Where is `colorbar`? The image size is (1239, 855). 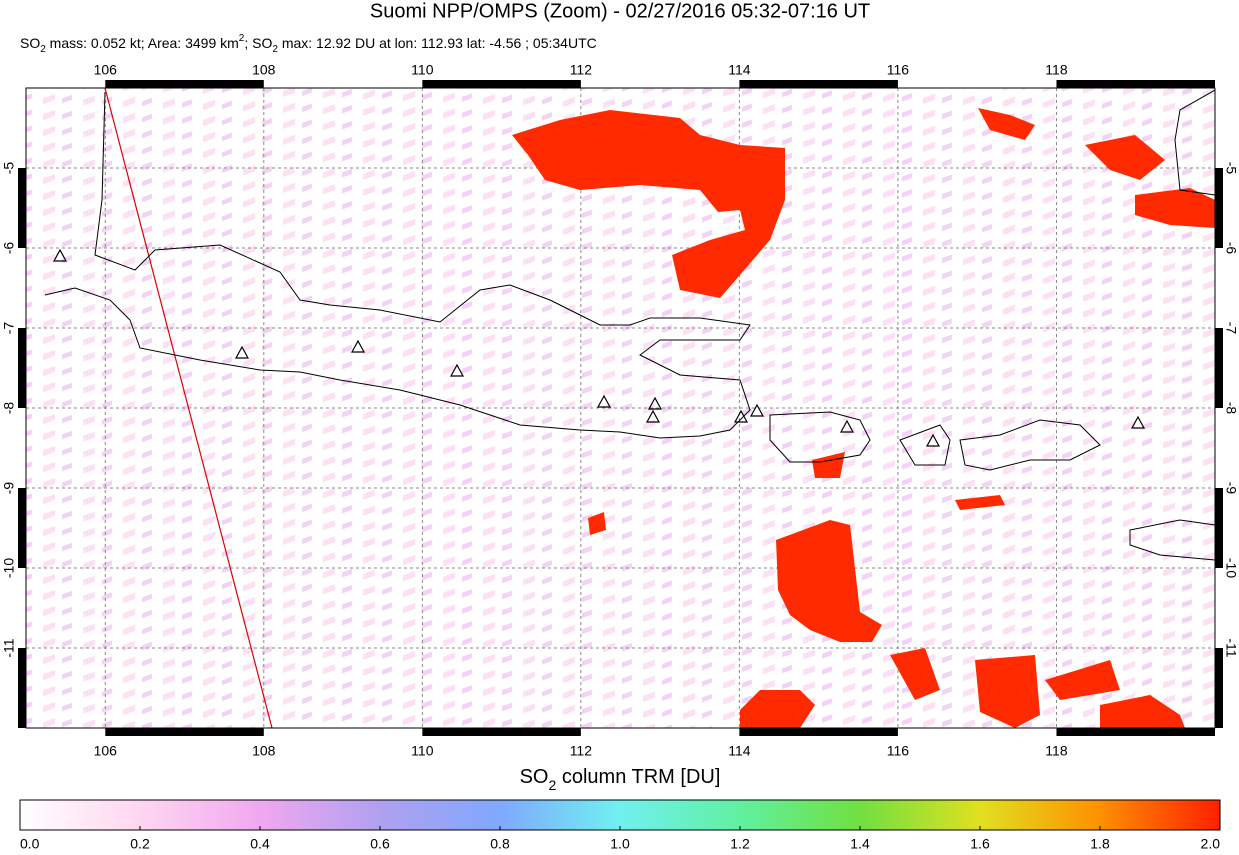
colorbar is located at coordinates (620, 815).